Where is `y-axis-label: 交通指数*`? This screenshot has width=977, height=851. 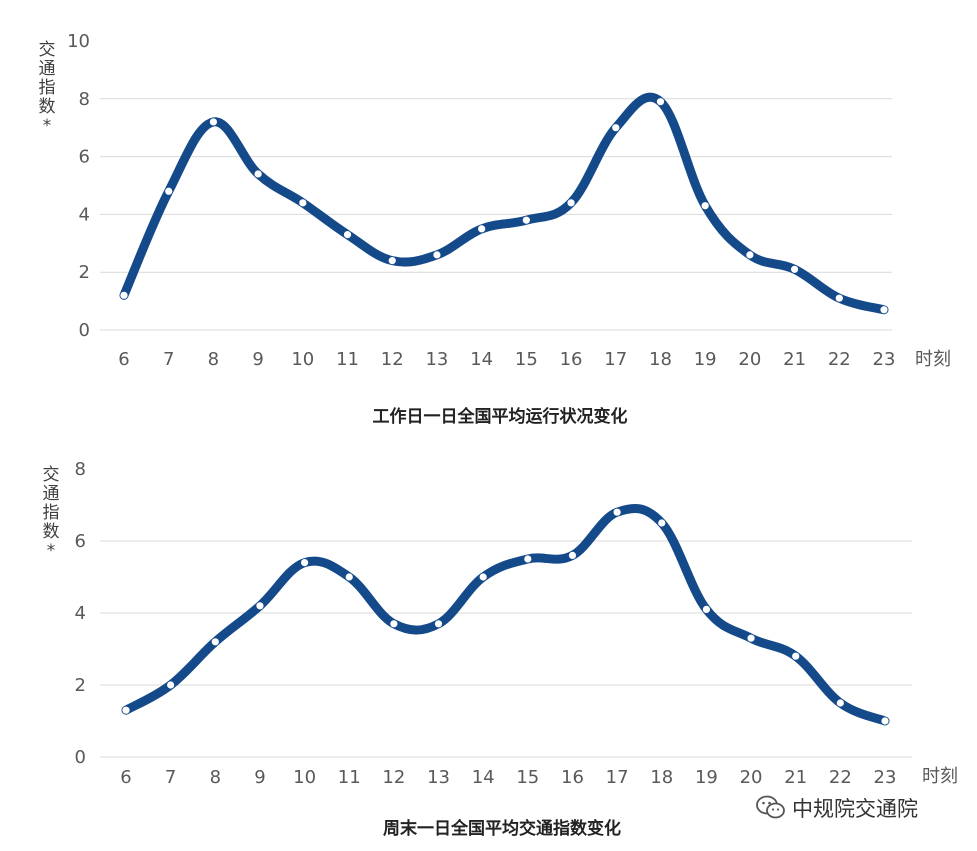 y-axis-label: 交通指数* is located at coordinates (47, 88).